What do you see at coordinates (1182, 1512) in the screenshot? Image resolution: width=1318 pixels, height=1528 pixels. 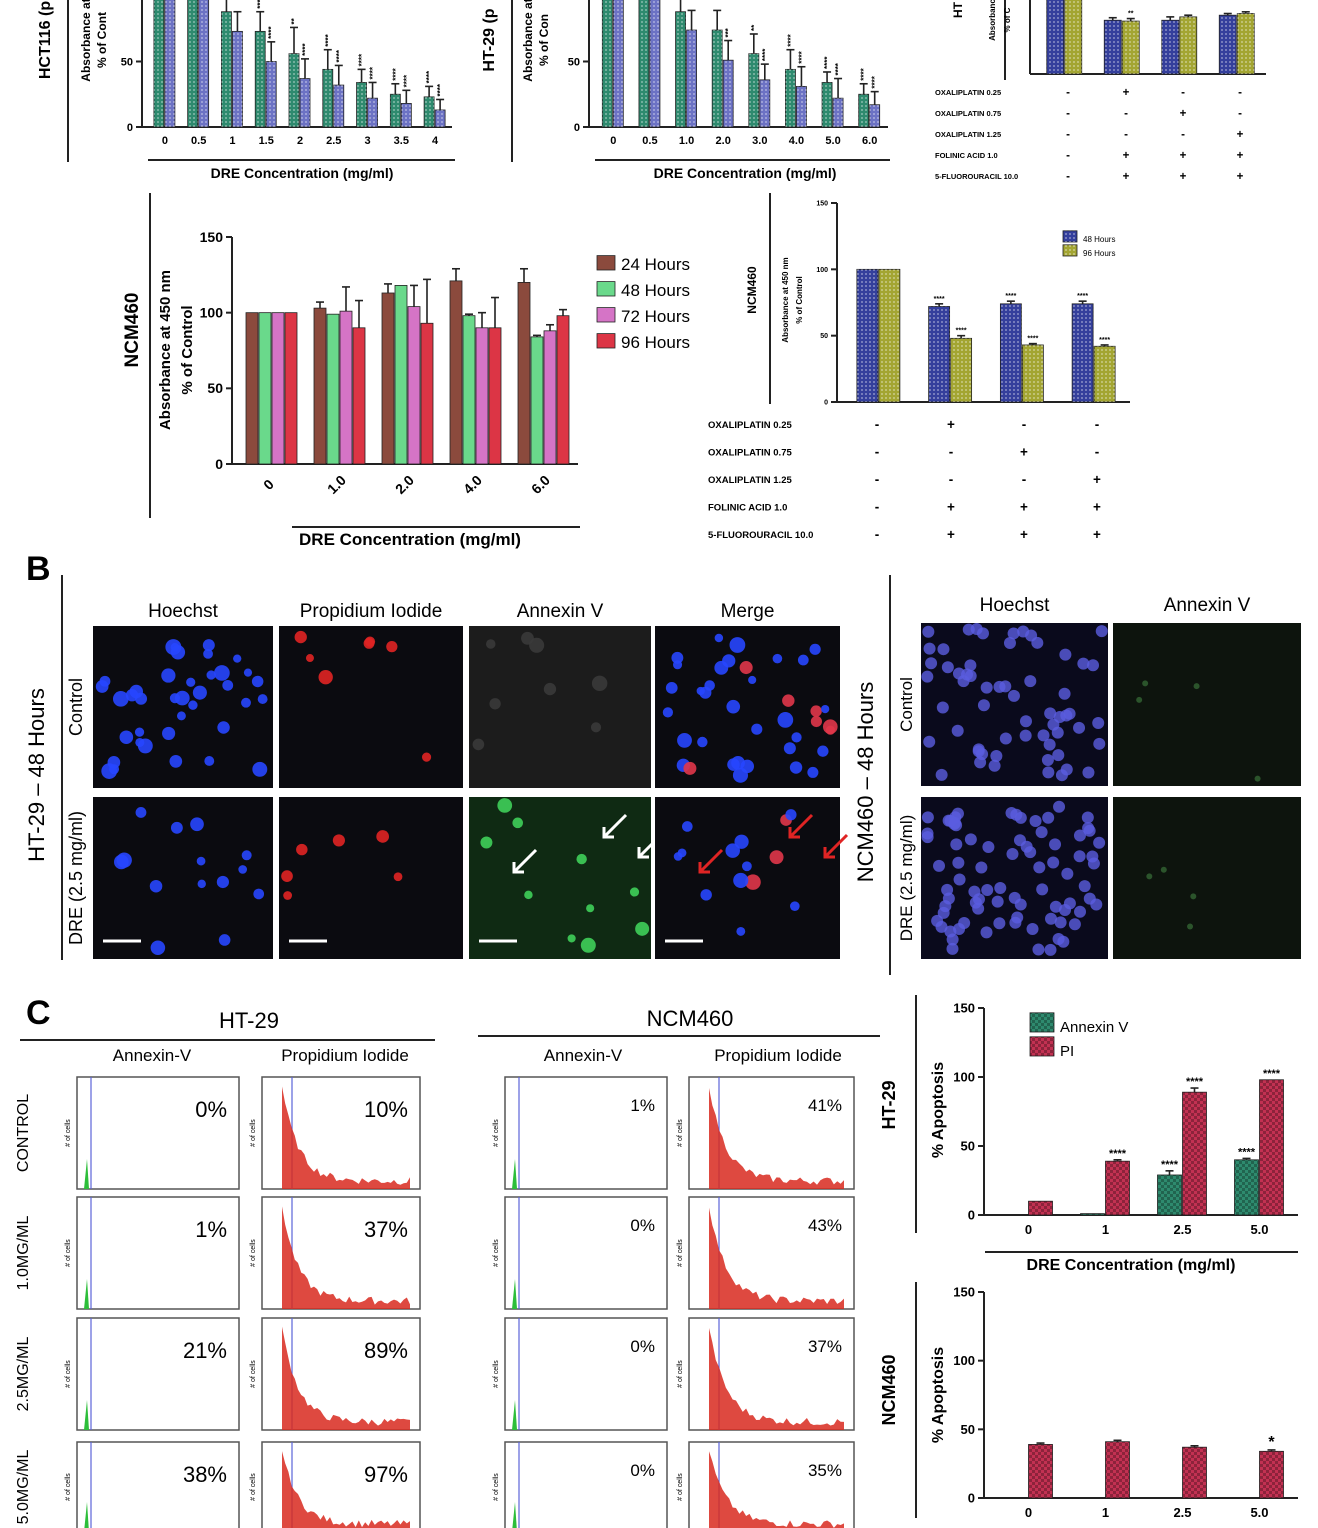 I see `x-tick-label: 2.5` at bounding box center [1182, 1512].